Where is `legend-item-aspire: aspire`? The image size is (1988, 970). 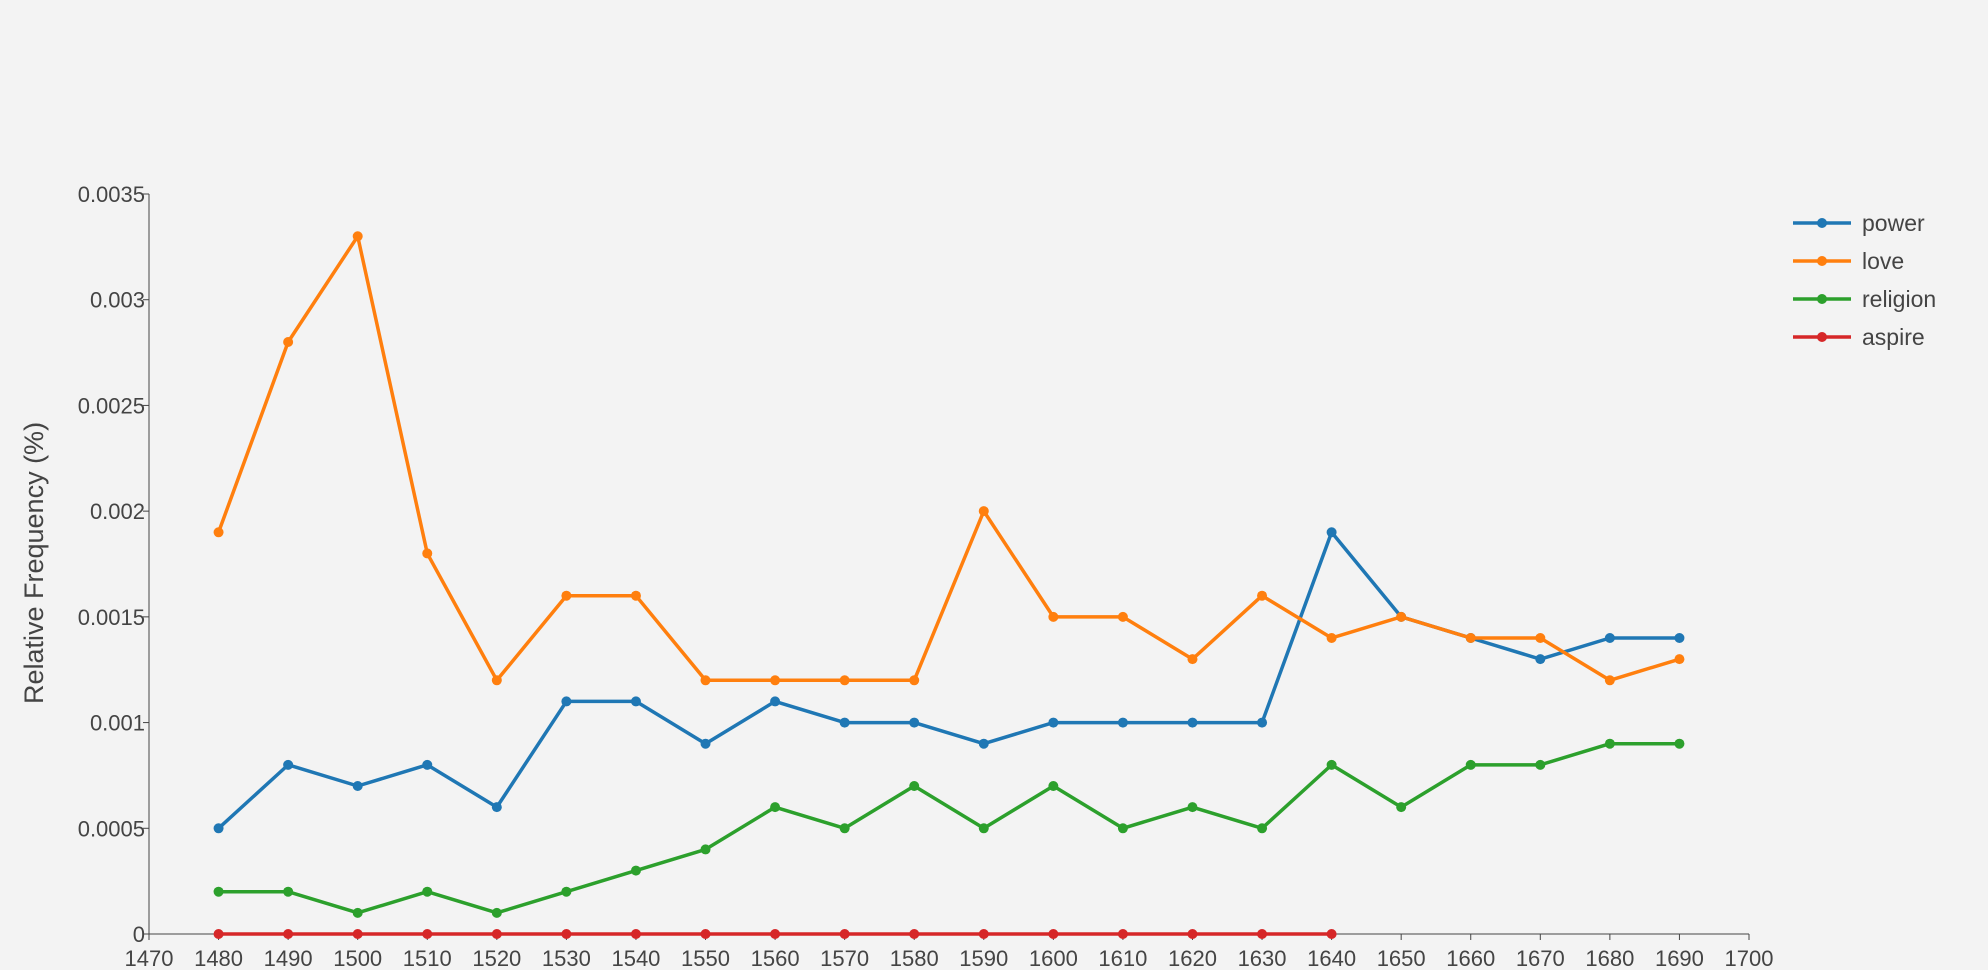 legend-item-aspire: aspire is located at coordinates (1859, 337).